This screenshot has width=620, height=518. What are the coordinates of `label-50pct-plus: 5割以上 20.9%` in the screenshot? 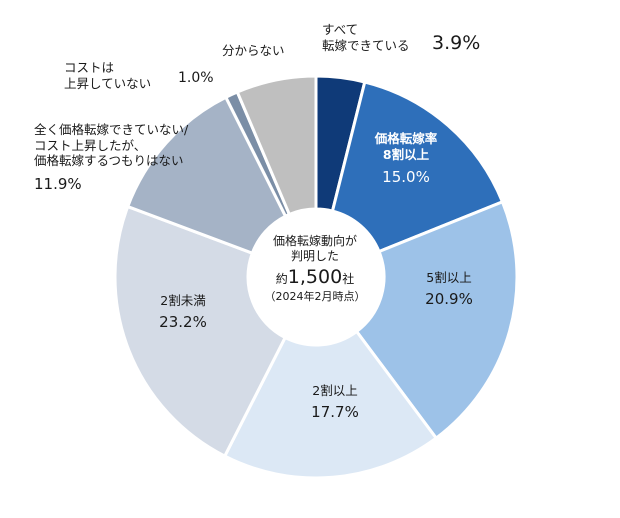 It's located at (449, 289).